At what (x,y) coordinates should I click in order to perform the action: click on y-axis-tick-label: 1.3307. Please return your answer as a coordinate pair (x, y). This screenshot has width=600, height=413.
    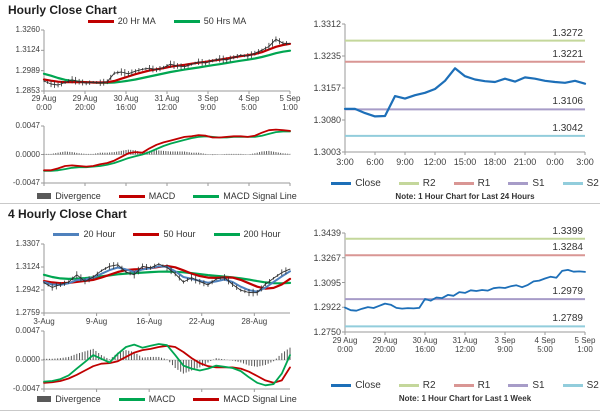
    Looking at the image, I should click on (27, 243).